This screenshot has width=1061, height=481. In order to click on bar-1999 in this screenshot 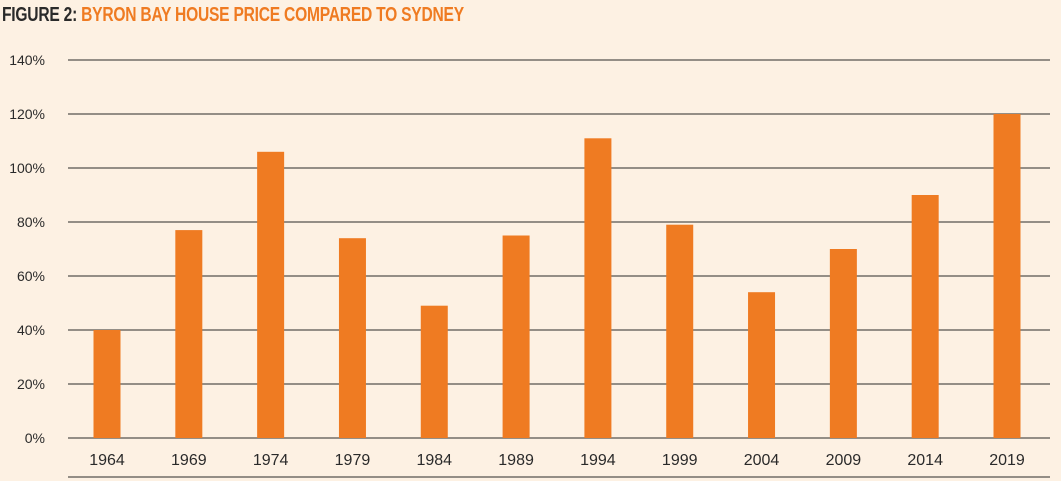, I will do `click(680, 331)`.